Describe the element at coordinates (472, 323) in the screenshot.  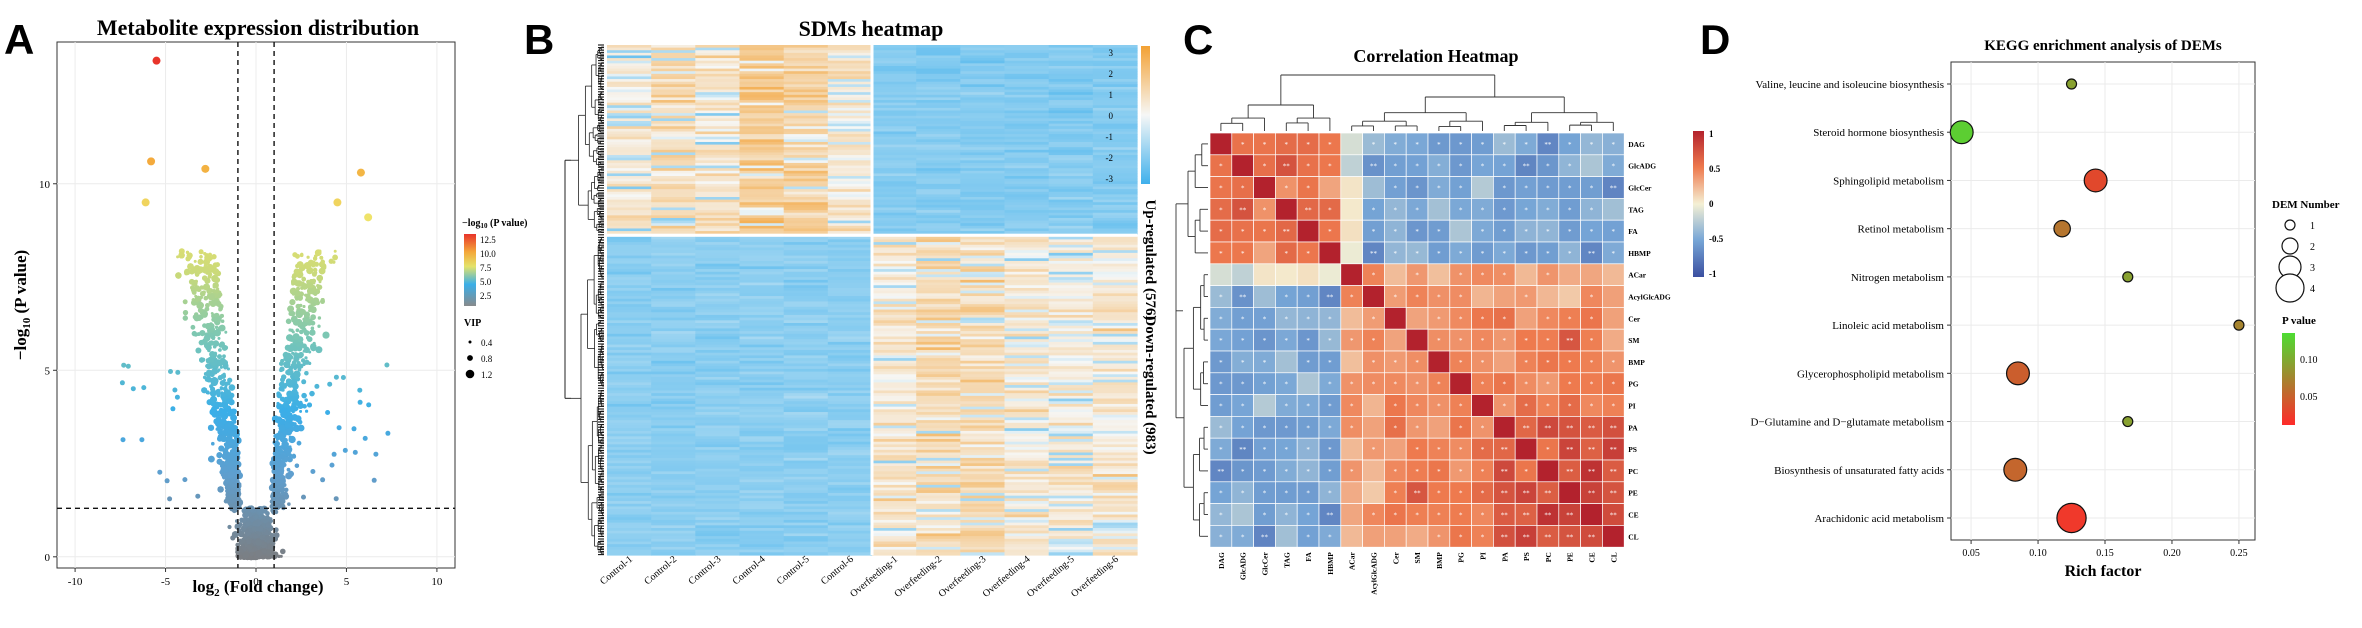
I see `volcano-size-legend-title: VIP` at that location.